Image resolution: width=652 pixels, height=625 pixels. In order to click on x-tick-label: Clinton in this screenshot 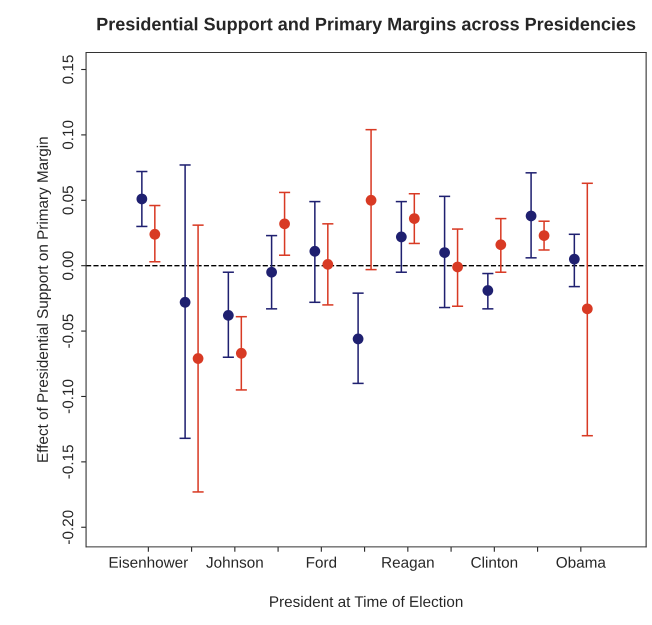, I will do `click(494, 562)`.